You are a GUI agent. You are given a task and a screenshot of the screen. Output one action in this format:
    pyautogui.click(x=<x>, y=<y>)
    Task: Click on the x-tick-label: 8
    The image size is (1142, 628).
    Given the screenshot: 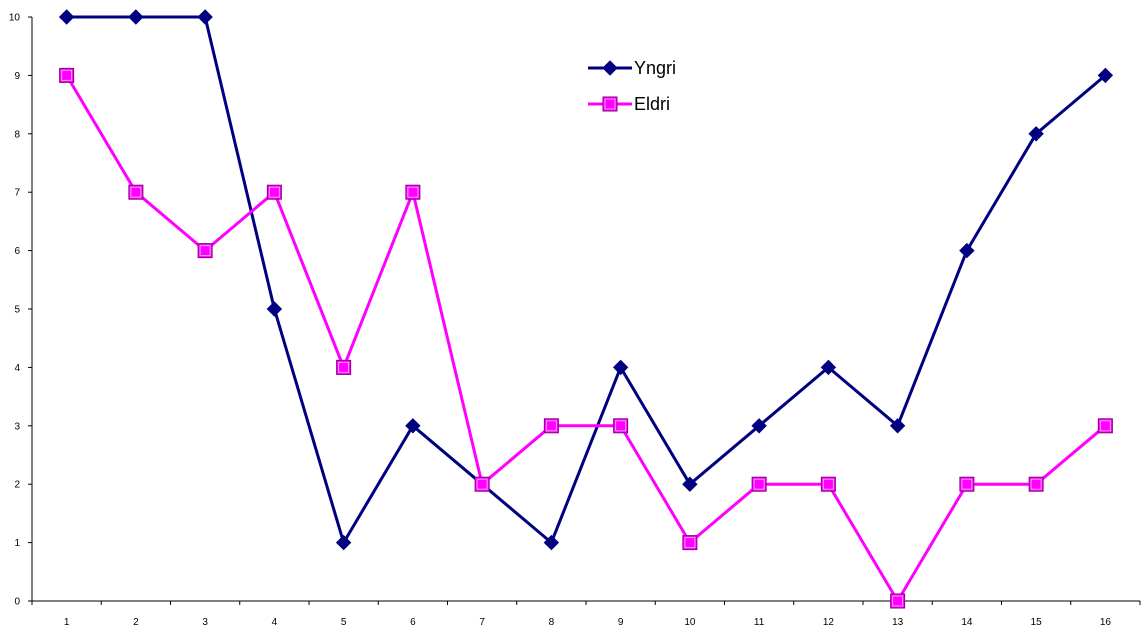 What is the action you would take?
    pyautogui.click(x=552, y=622)
    